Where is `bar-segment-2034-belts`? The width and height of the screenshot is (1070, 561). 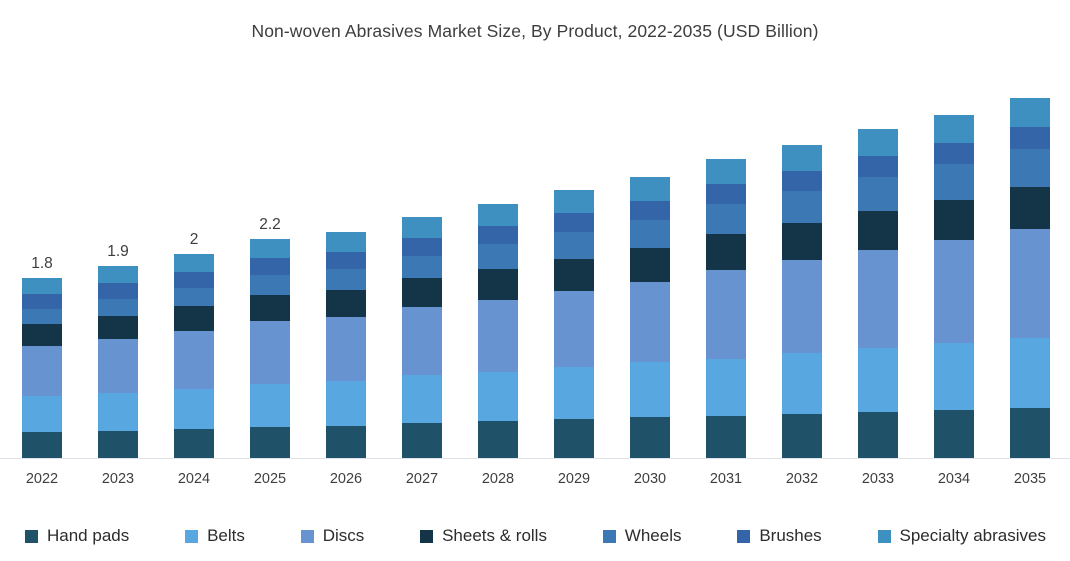
bar-segment-2034-belts is located at coordinates (954, 376).